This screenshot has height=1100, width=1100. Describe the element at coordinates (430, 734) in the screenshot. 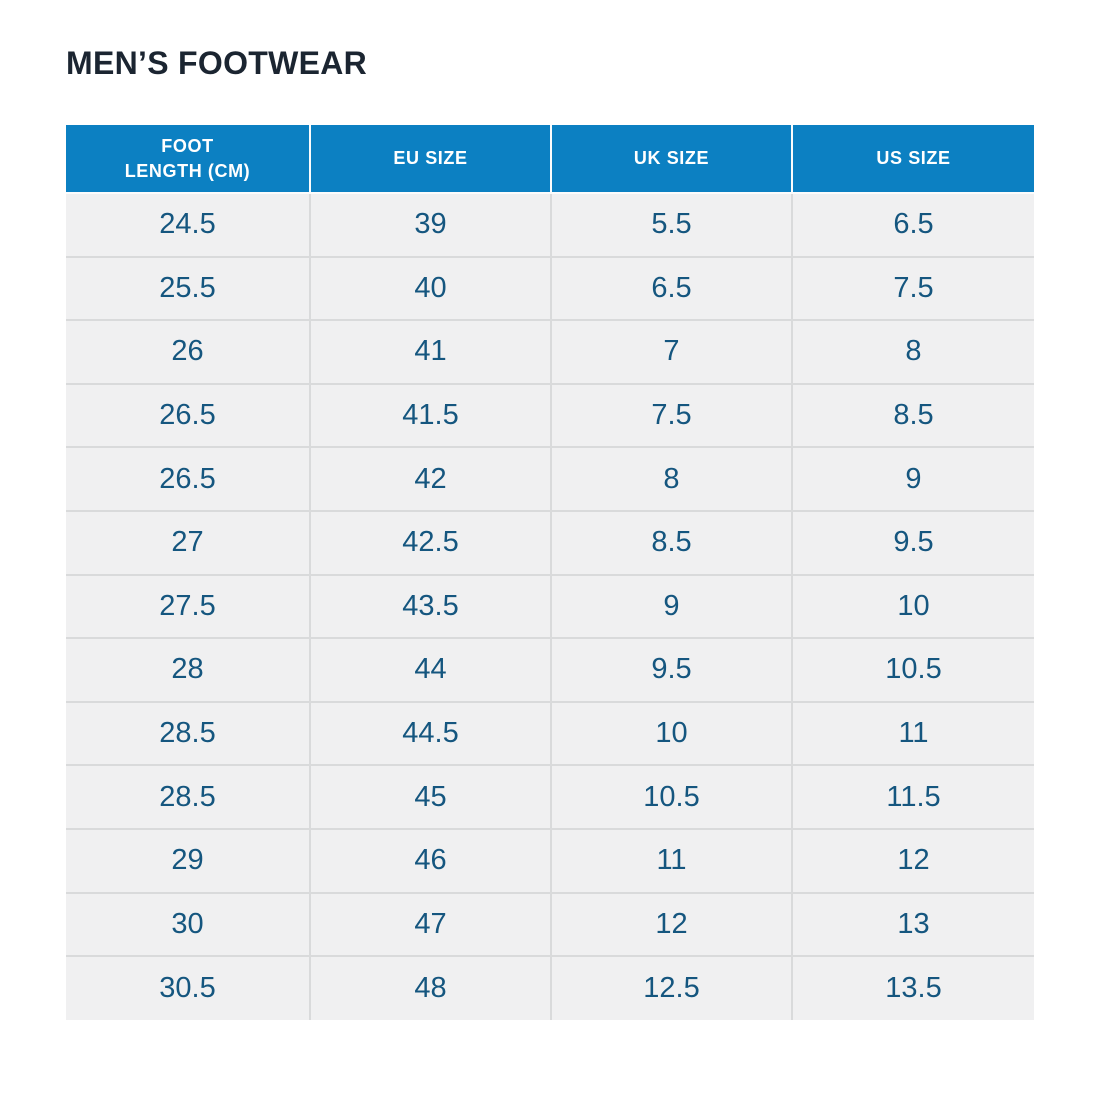

I see `table-cell: 44.5` at that location.